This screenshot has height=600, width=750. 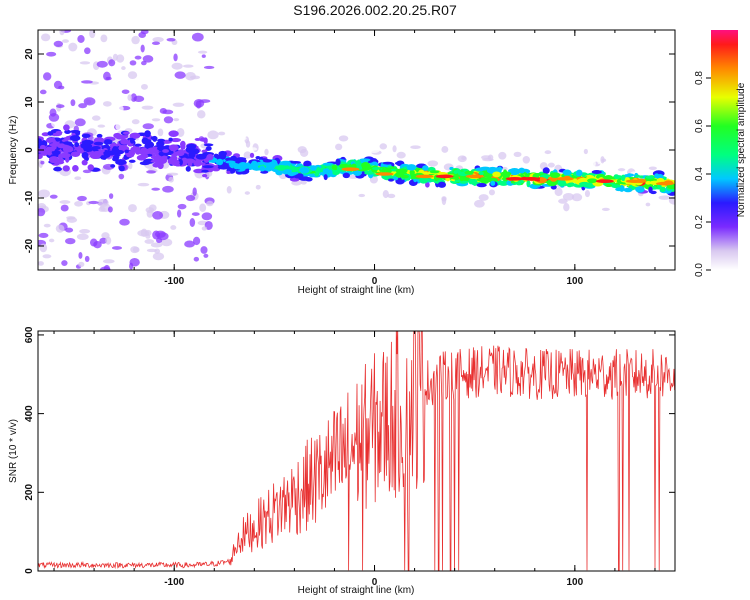 I want to click on colorbar-gradient, so click(x=724, y=150).